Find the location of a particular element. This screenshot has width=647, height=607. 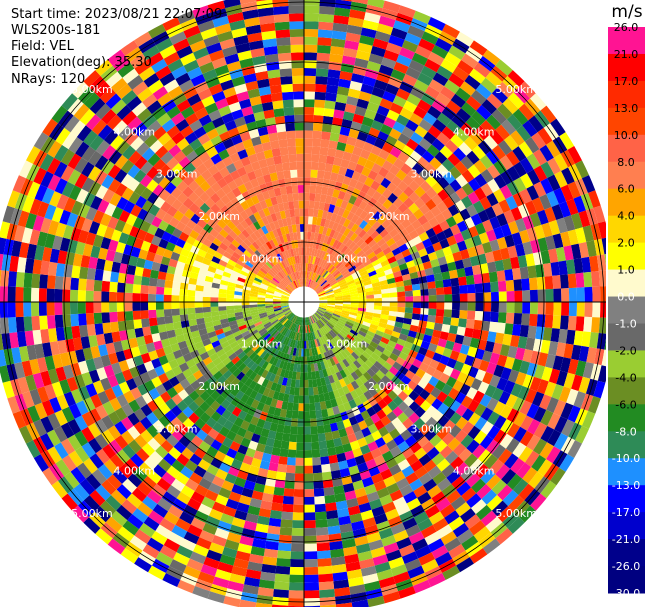

colorbar-swatch is located at coordinates (626, 364).